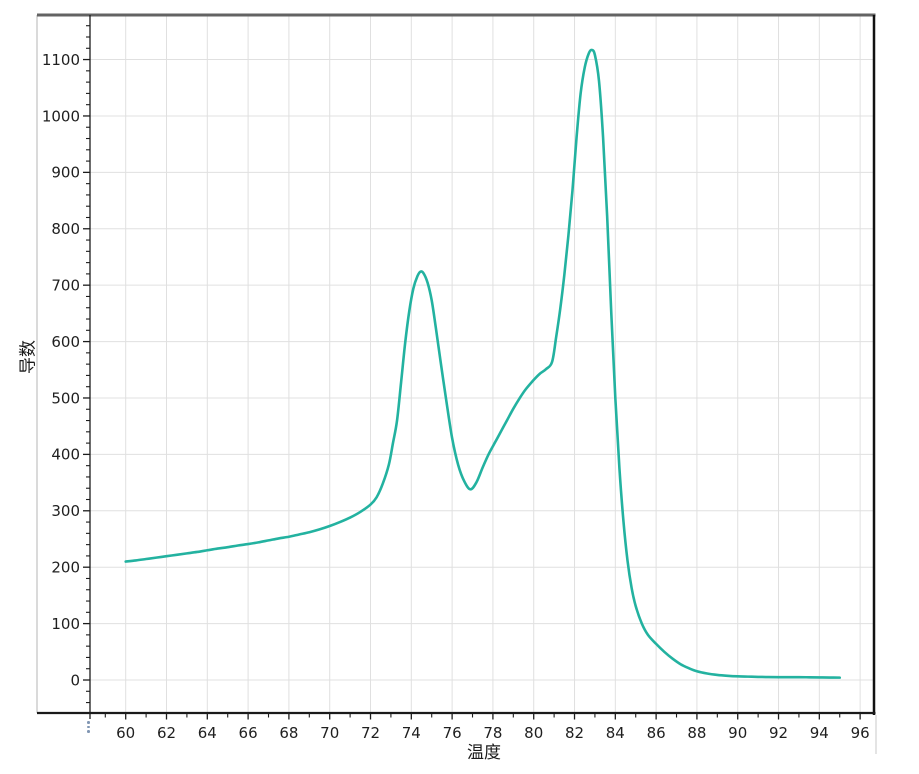 The height and width of the screenshot is (774, 919). What do you see at coordinates (492, 733) in the screenshot?
I see `tick-label: 78` at bounding box center [492, 733].